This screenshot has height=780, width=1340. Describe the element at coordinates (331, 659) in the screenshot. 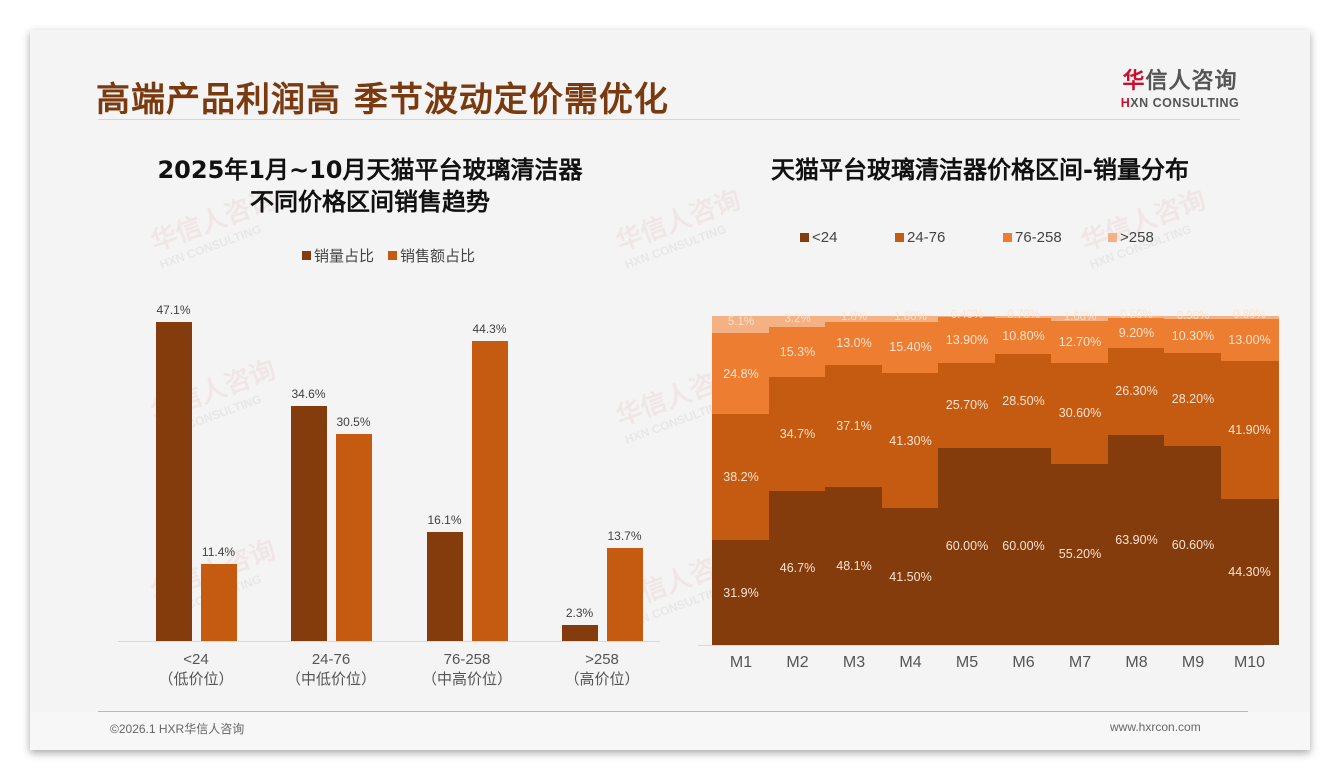

I see `category-range: 24-76` at that location.